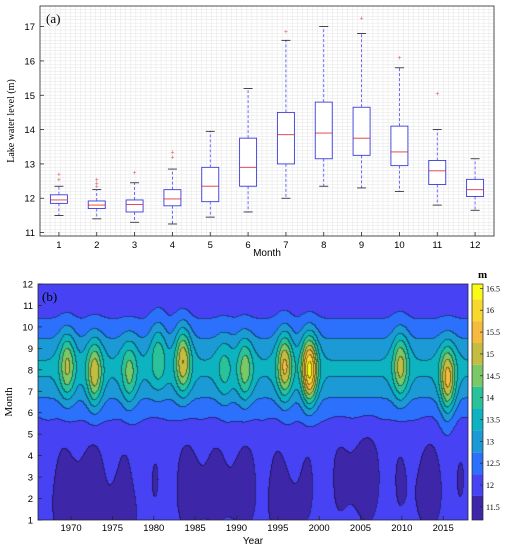 The height and width of the screenshot is (550, 506). I want to click on x-tick-label: 12, so click(475, 245).